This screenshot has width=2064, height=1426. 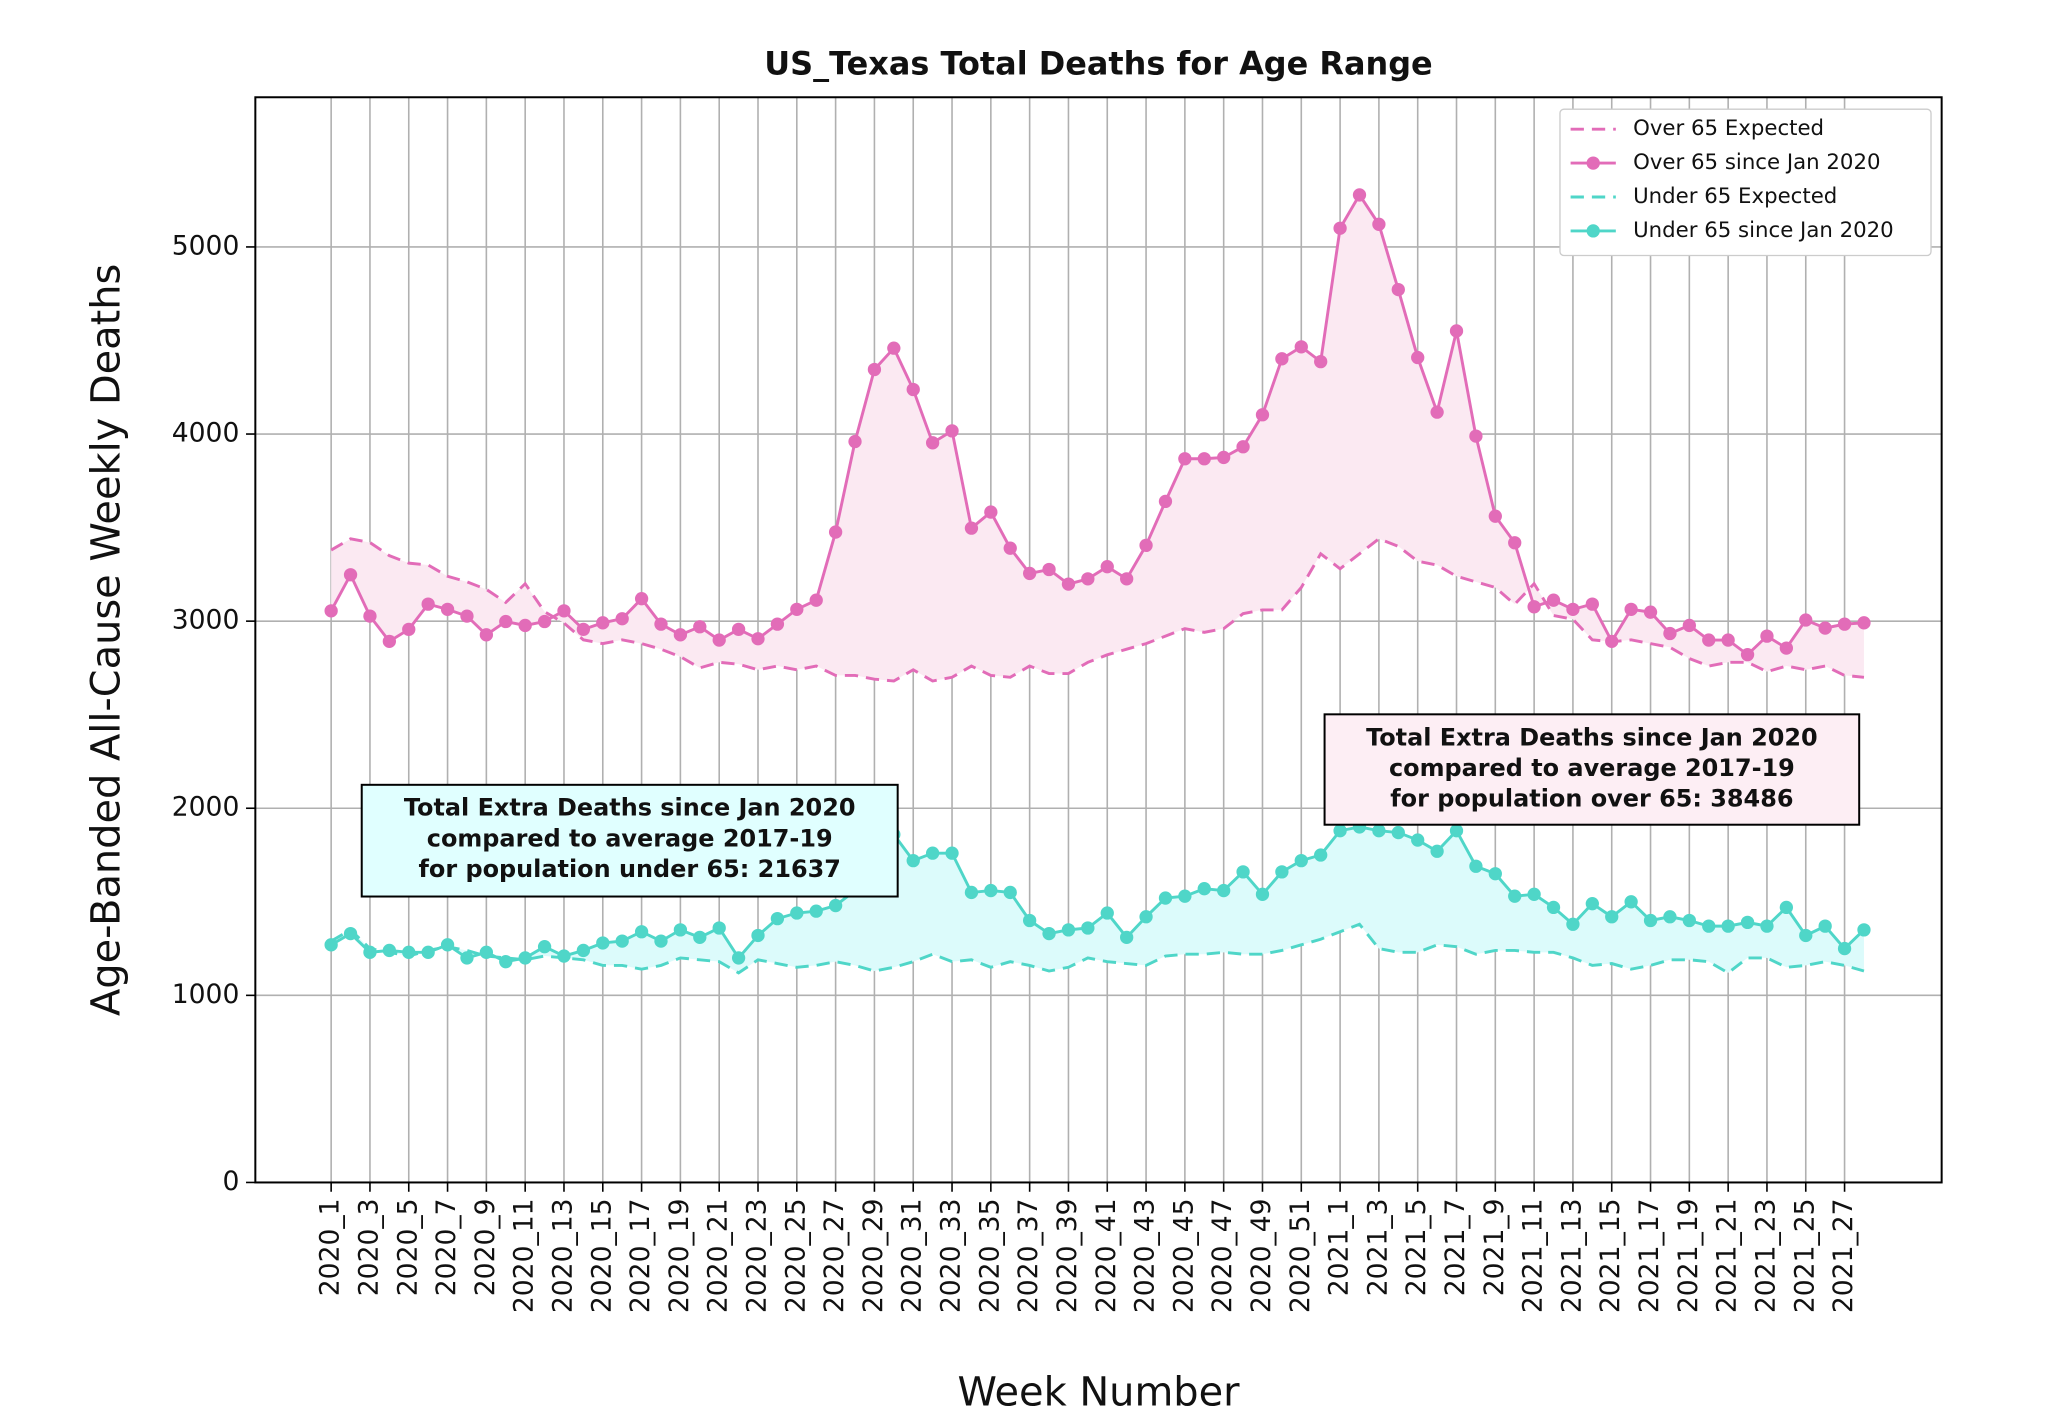 What do you see at coordinates (1593, 163) in the screenshot?
I see `legend-marker` at bounding box center [1593, 163].